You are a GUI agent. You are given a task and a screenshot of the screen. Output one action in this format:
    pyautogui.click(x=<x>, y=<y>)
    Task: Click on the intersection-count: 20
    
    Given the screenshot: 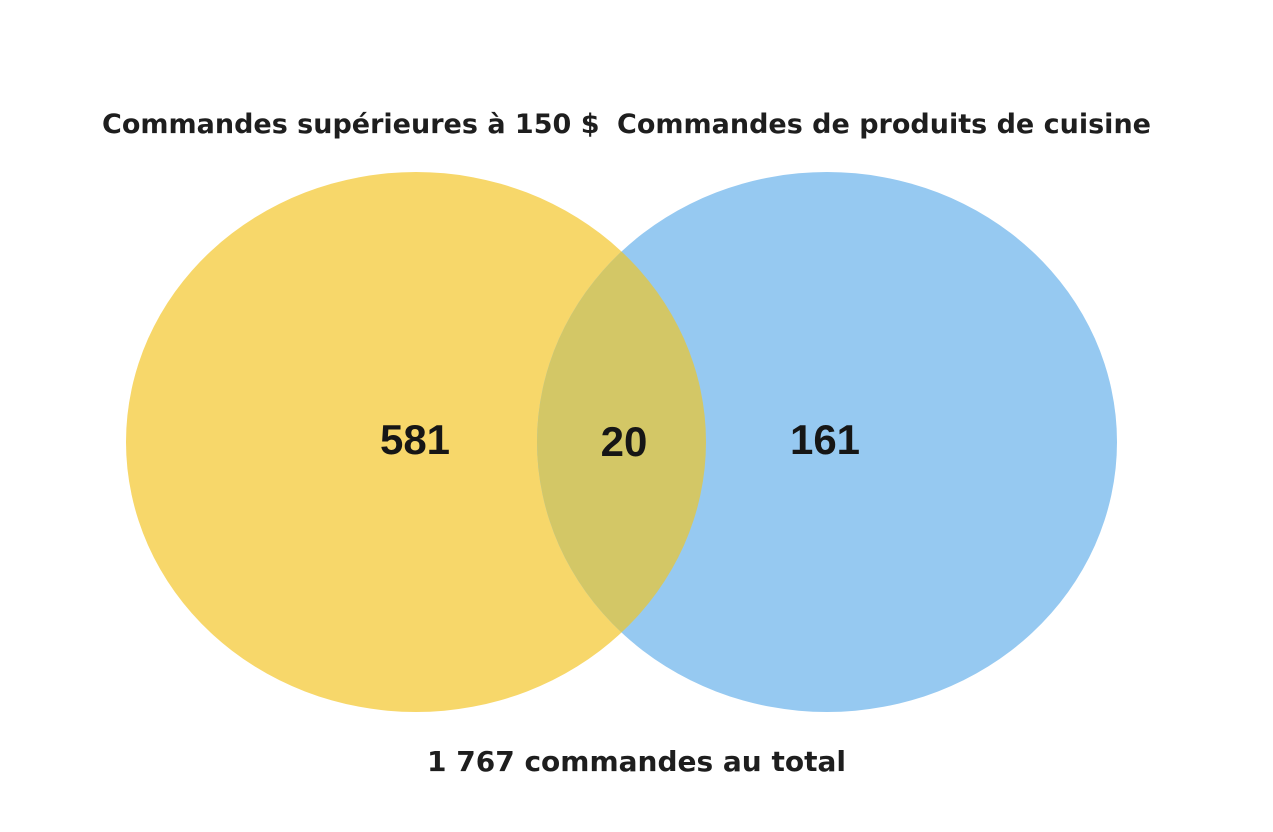 What is the action you would take?
    pyautogui.click(x=624, y=441)
    